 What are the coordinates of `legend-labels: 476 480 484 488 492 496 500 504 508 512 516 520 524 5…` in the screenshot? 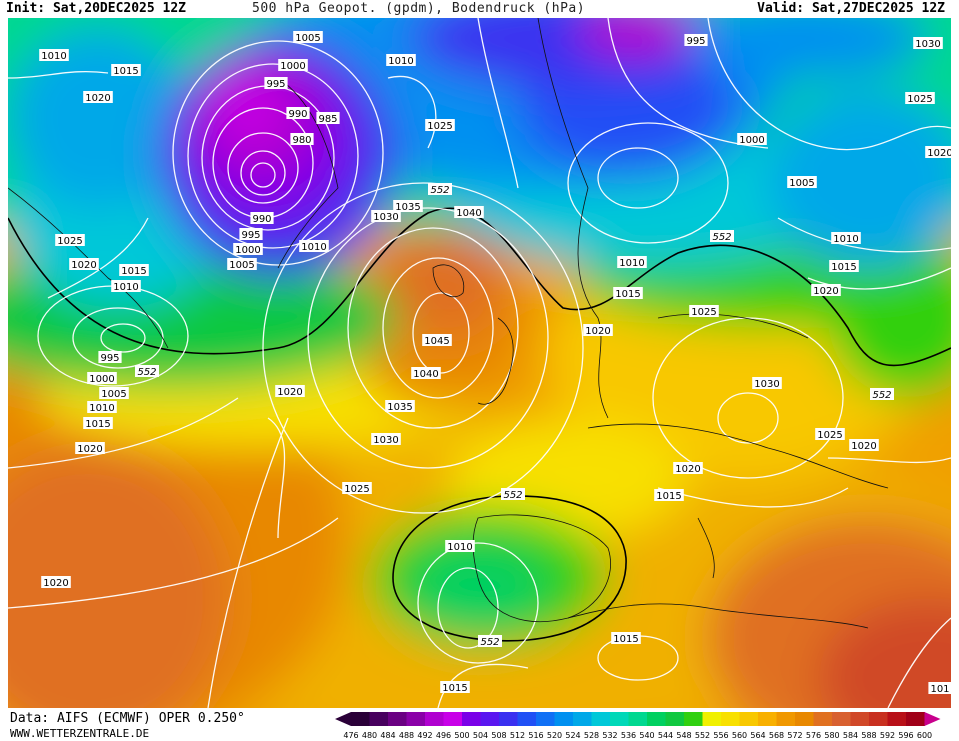 It's located at (637, 735).